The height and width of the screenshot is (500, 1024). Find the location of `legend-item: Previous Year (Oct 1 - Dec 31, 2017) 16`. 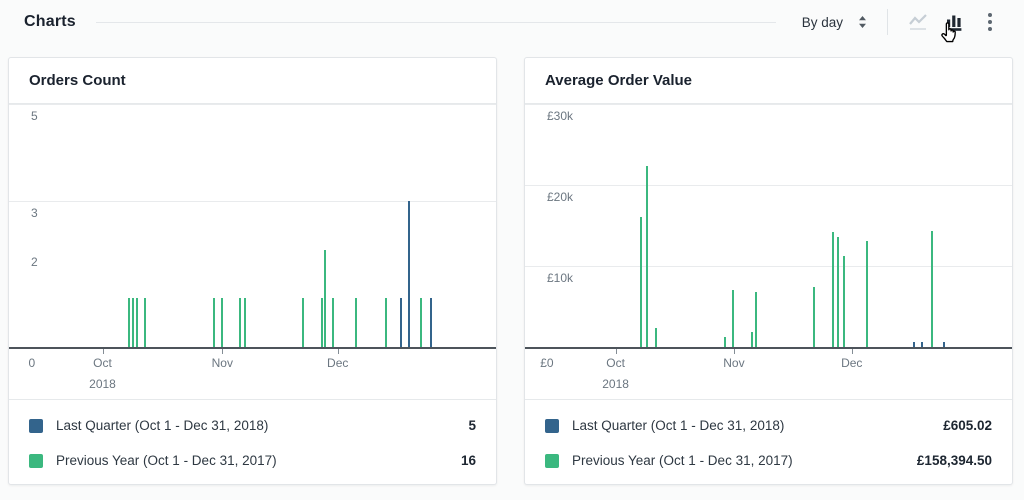

legend-item: Previous Year (Oct 1 - Dec 31, 2017) 16 is located at coordinates (252, 460).